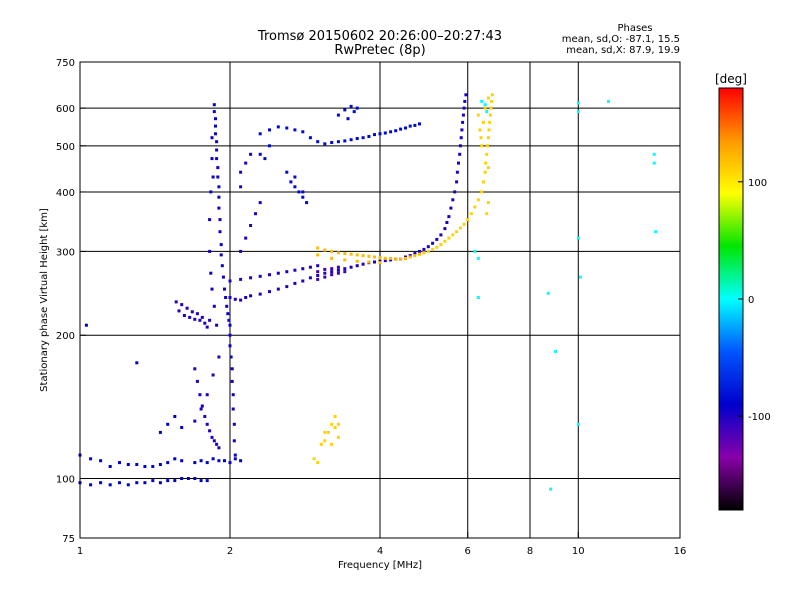 The width and height of the screenshot is (800, 600). Describe the element at coordinates (71, 301) in the screenshot. I see `y-axis: 75 100 200 300 400 500 600 750` at that location.